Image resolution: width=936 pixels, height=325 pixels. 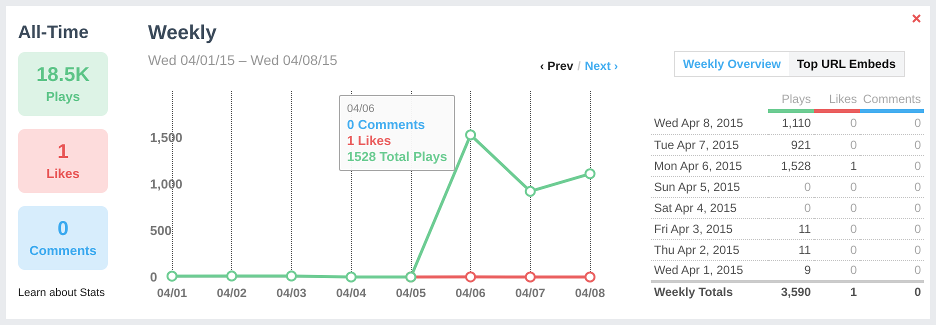 What do you see at coordinates (369, 141) in the screenshot?
I see `annotation: 1 Likes` at bounding box center [369, 141].